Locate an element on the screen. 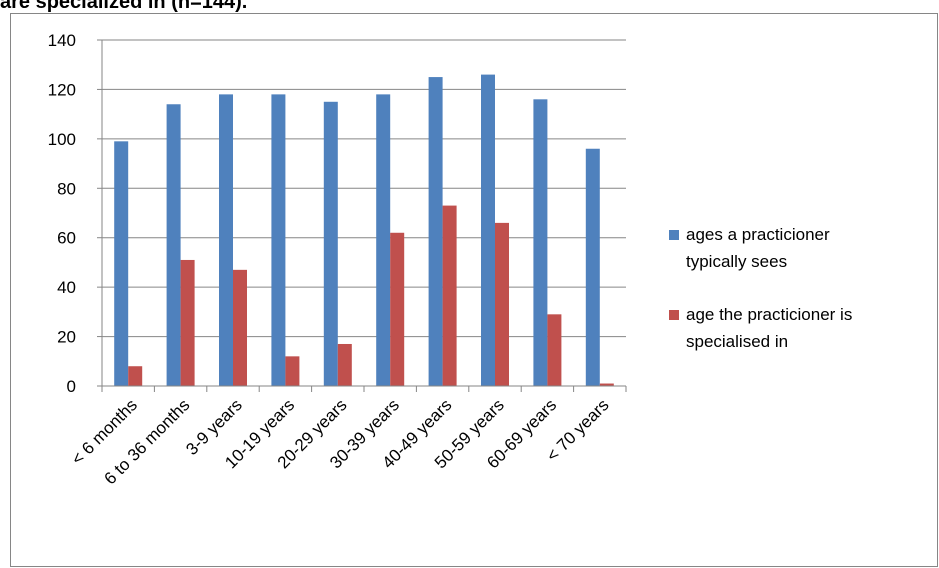  y-tick-label: 40 is located at coordinates (66, 287).